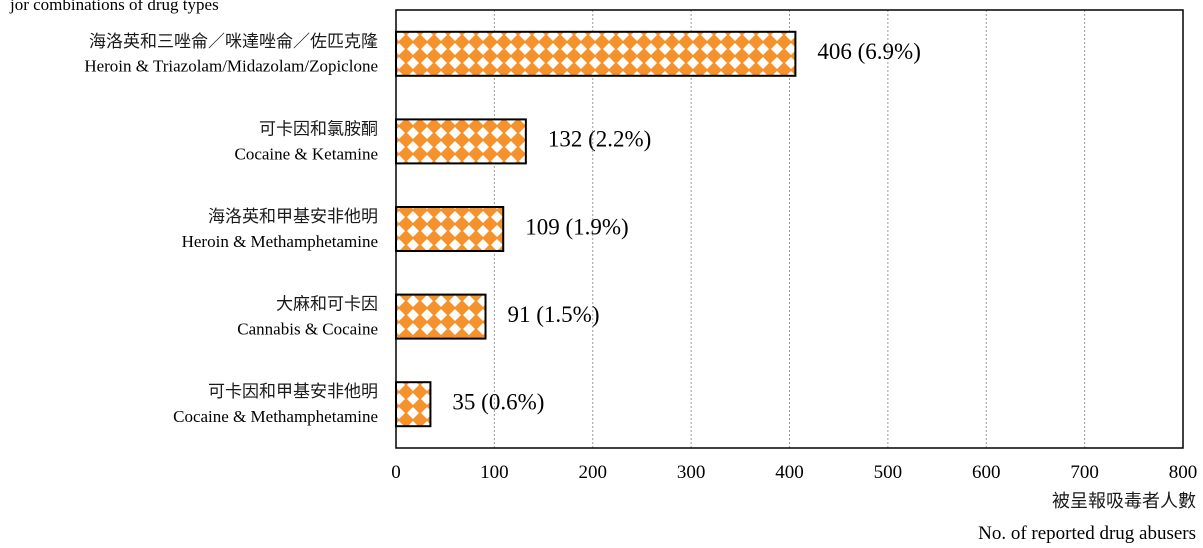 This screenshot has width=1203, height=548. Describe the element at coordinates (396, 472) in the screenshot. I see `x-tick-label: 0` at that location.